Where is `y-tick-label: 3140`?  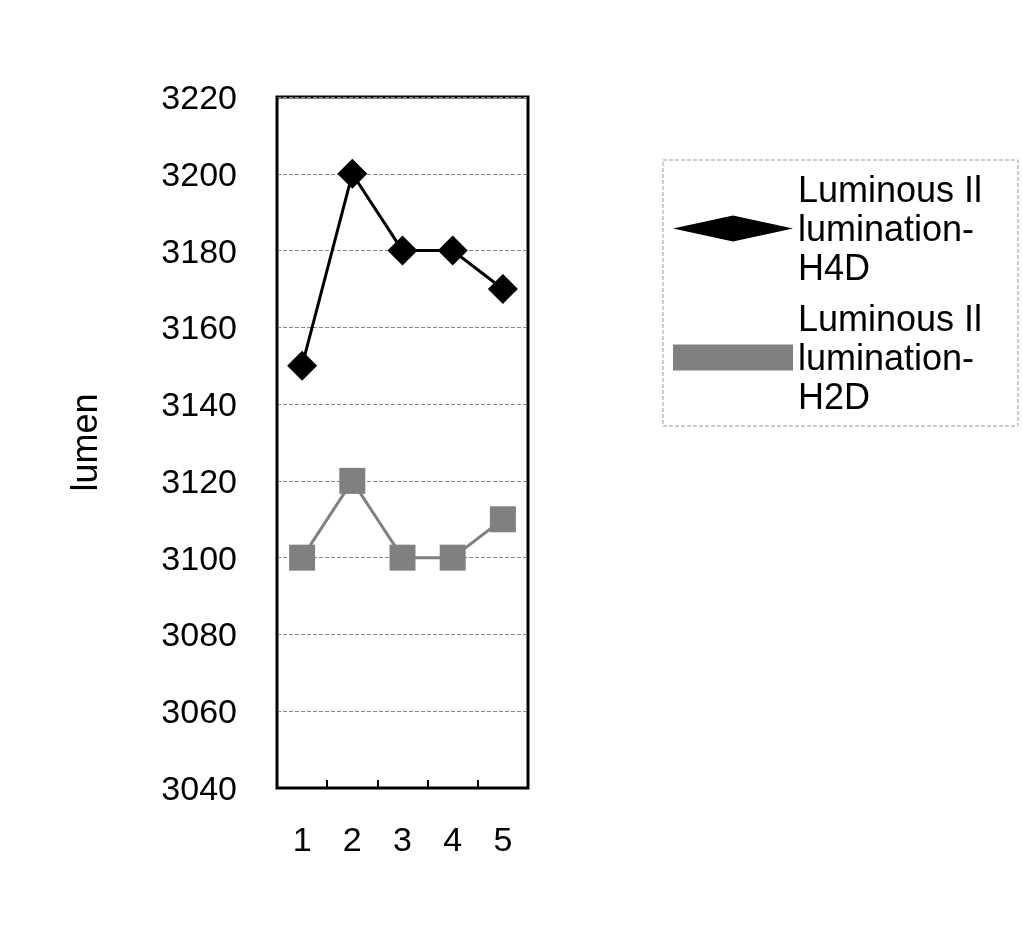
y-tick-label: 3140 is located at coordinates (199, 404).